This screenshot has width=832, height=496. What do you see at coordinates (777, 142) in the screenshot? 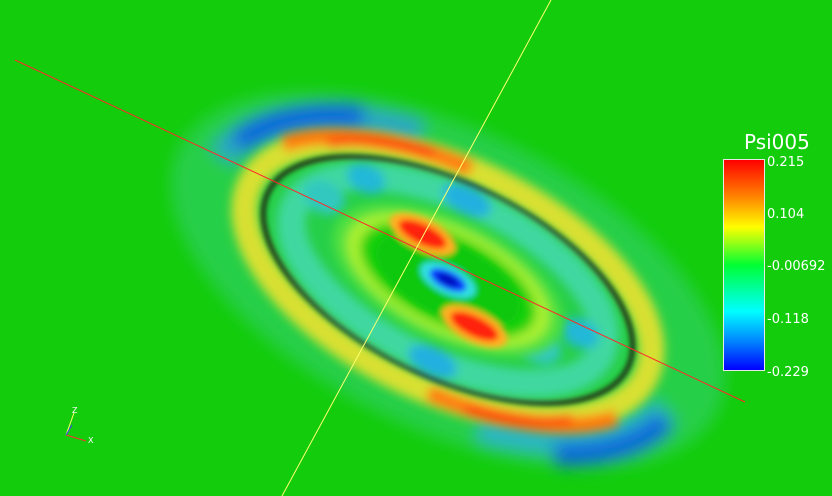
I see `colorbar-title: Psi005` at bounding box center [777, 142].